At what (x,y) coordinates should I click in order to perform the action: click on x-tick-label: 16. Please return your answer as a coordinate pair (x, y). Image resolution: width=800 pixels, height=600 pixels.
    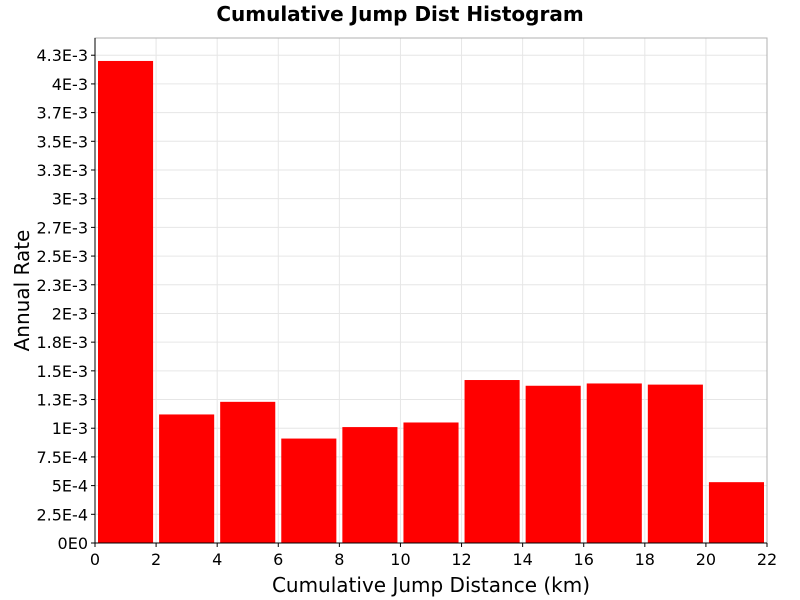
    Looking at the image, I should click on (584, 559).